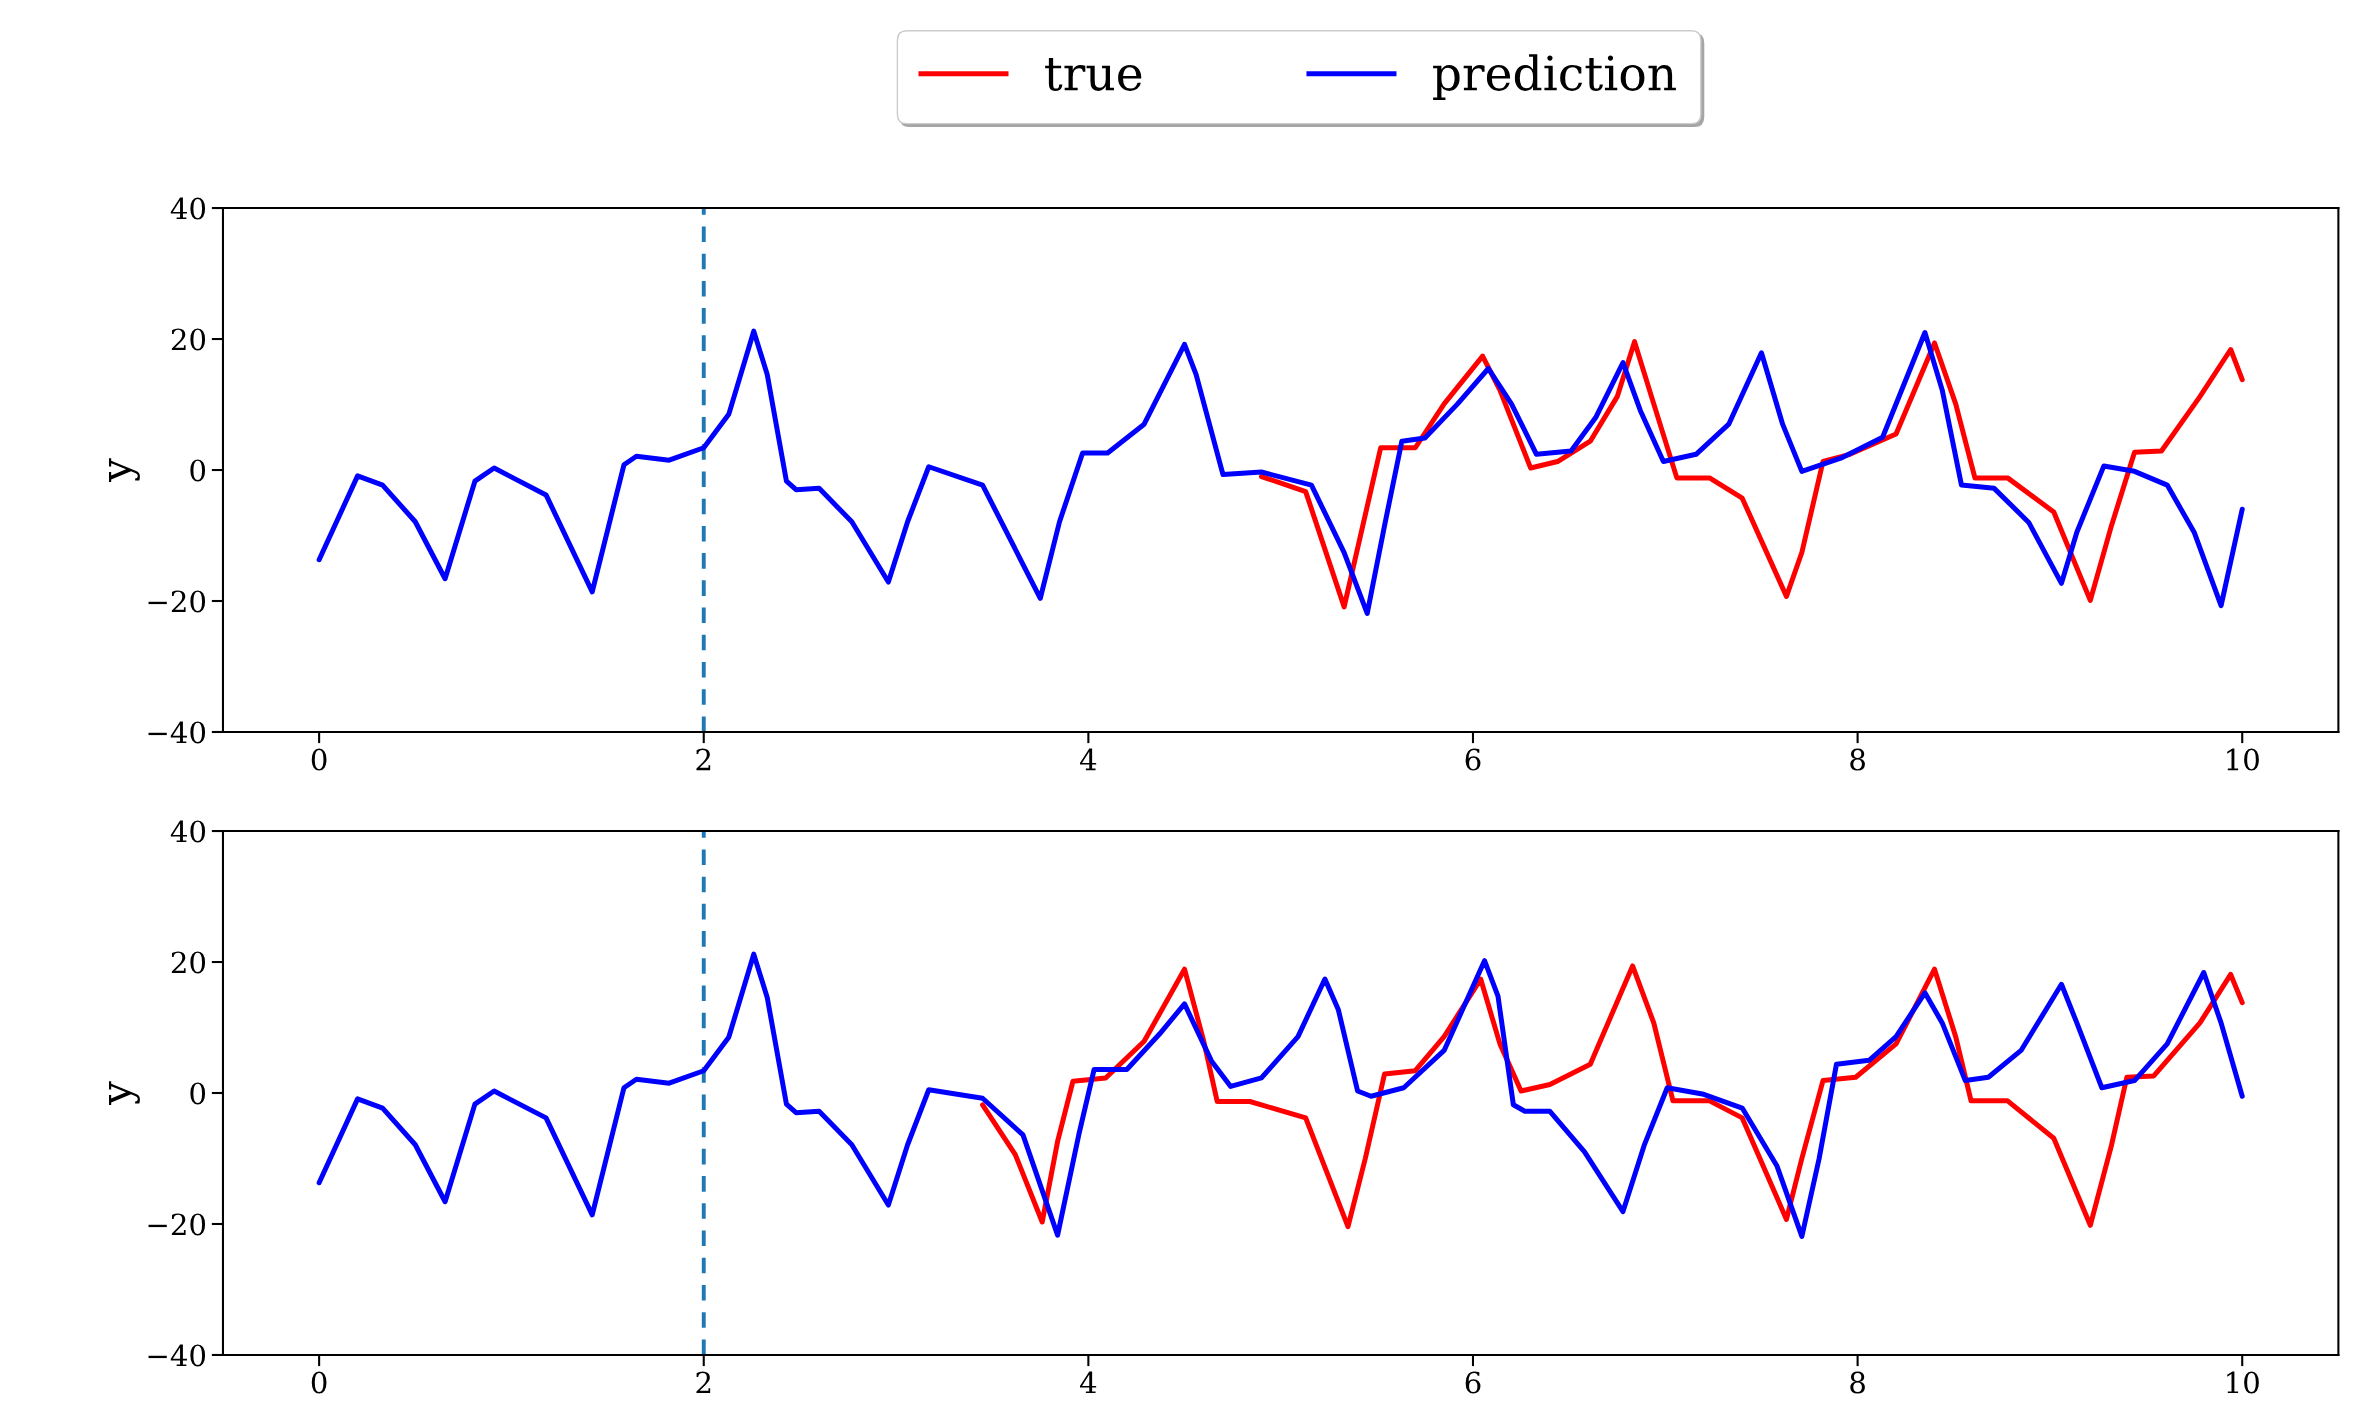  I want to click on legend-label: prediction, so click(1554, 77).